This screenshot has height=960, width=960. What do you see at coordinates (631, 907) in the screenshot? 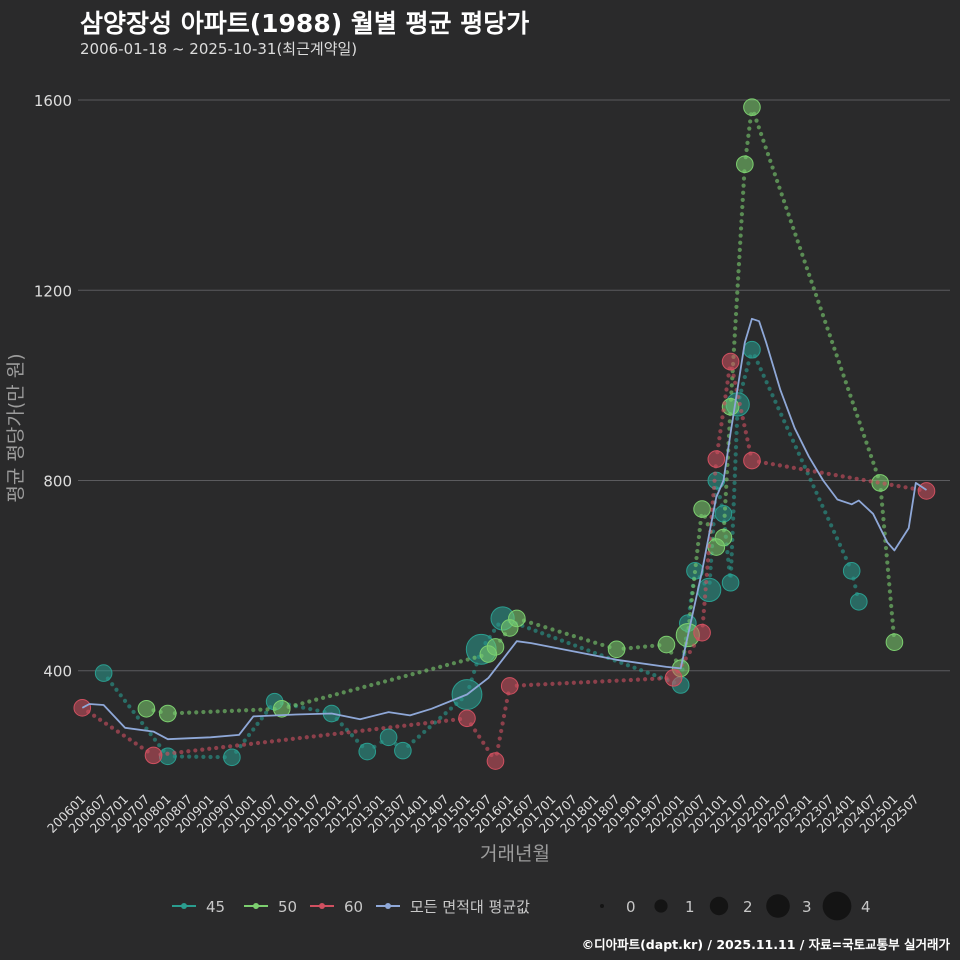
I see `legend-size-label: 0` at bounding box center [631, 907].